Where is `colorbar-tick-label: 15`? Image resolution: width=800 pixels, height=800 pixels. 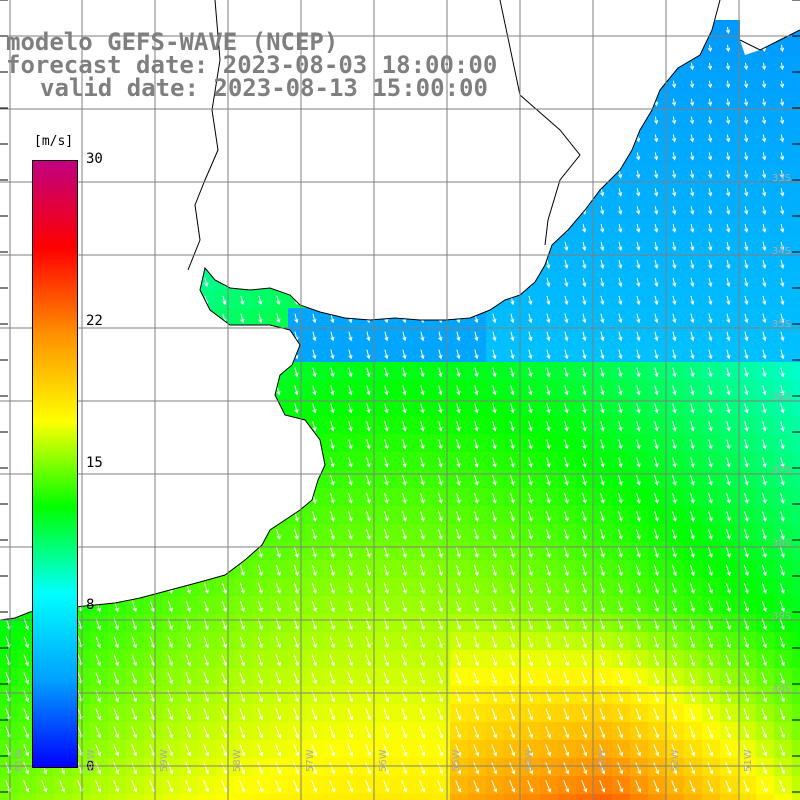 colorbar-tick-label: 15 is located at coordinates (94, 463).